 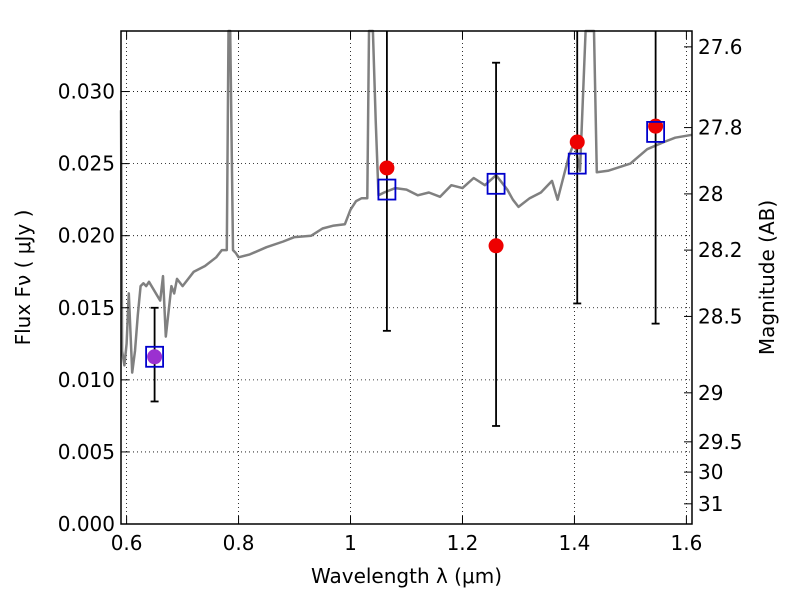 What do you see at coordinates (406, 576) in the screenshot?
I see `x-axis-label: Wavelength λ (μm)` at bounding box center [406, 576].